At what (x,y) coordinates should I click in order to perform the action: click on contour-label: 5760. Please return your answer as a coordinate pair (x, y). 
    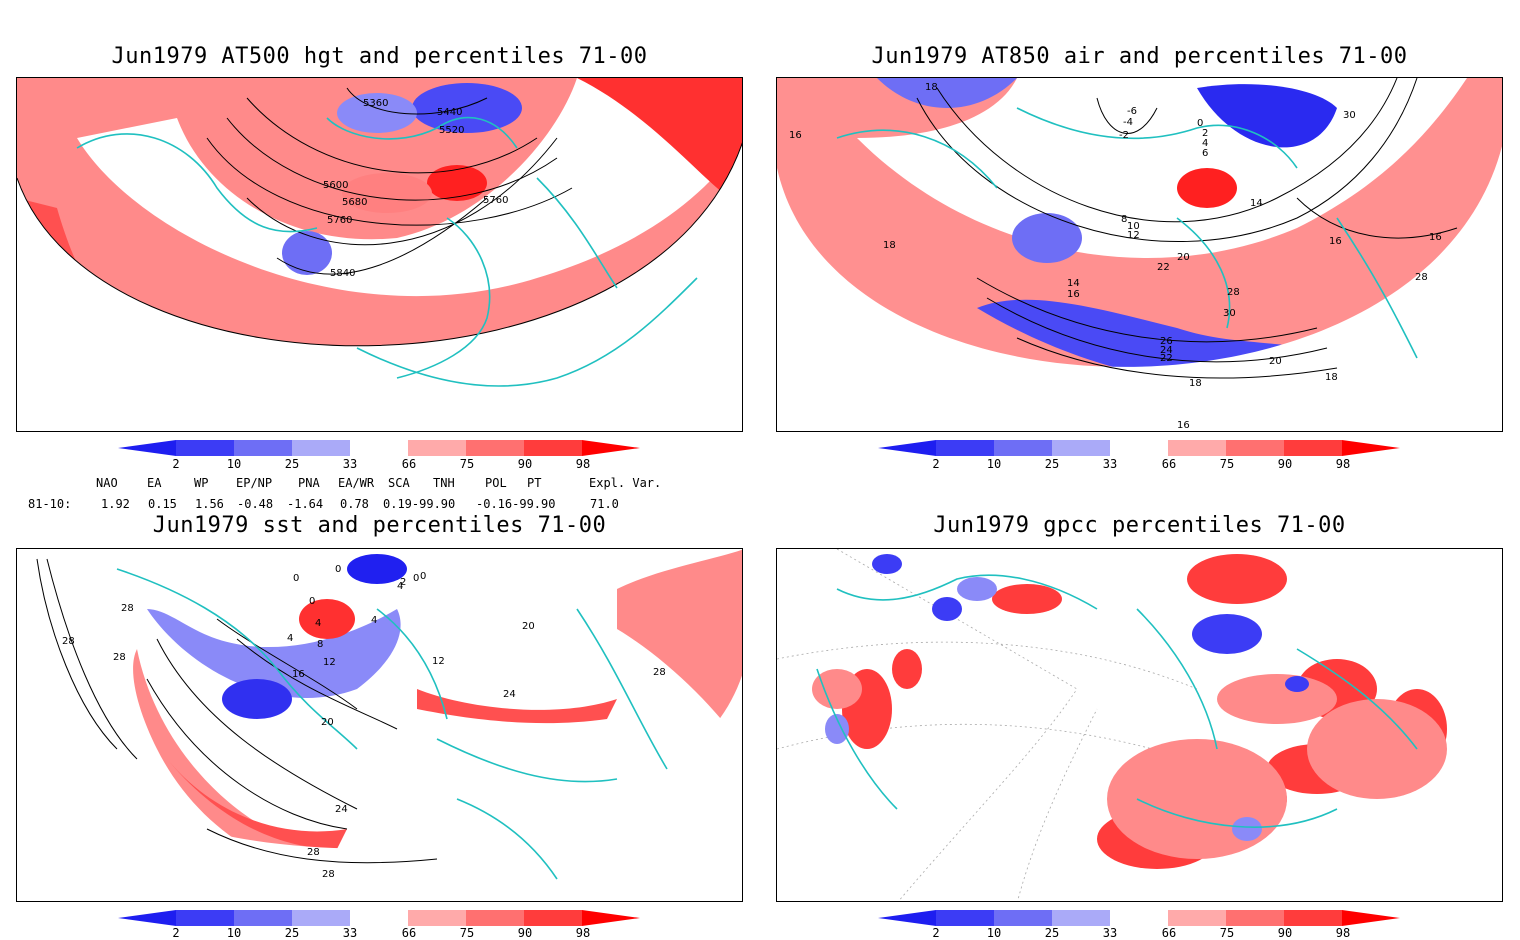
    Looking at the image, I should click on (495, 200).